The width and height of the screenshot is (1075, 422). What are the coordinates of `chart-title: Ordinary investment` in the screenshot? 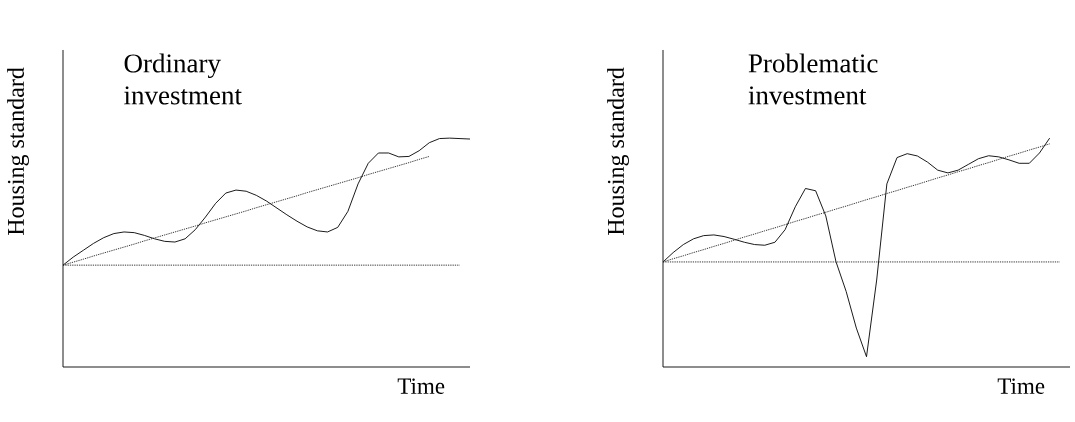 It's located at (183, 79).